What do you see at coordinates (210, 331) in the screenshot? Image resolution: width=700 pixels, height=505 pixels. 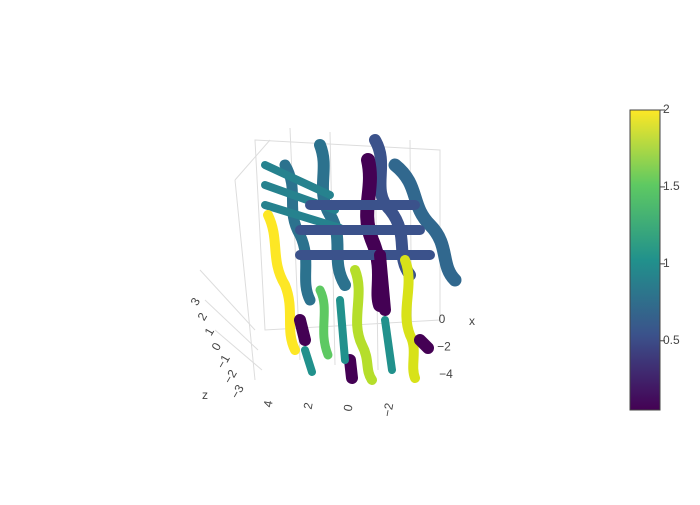 I see `axis-tick-label: 1` at bounding box center [210, 331].